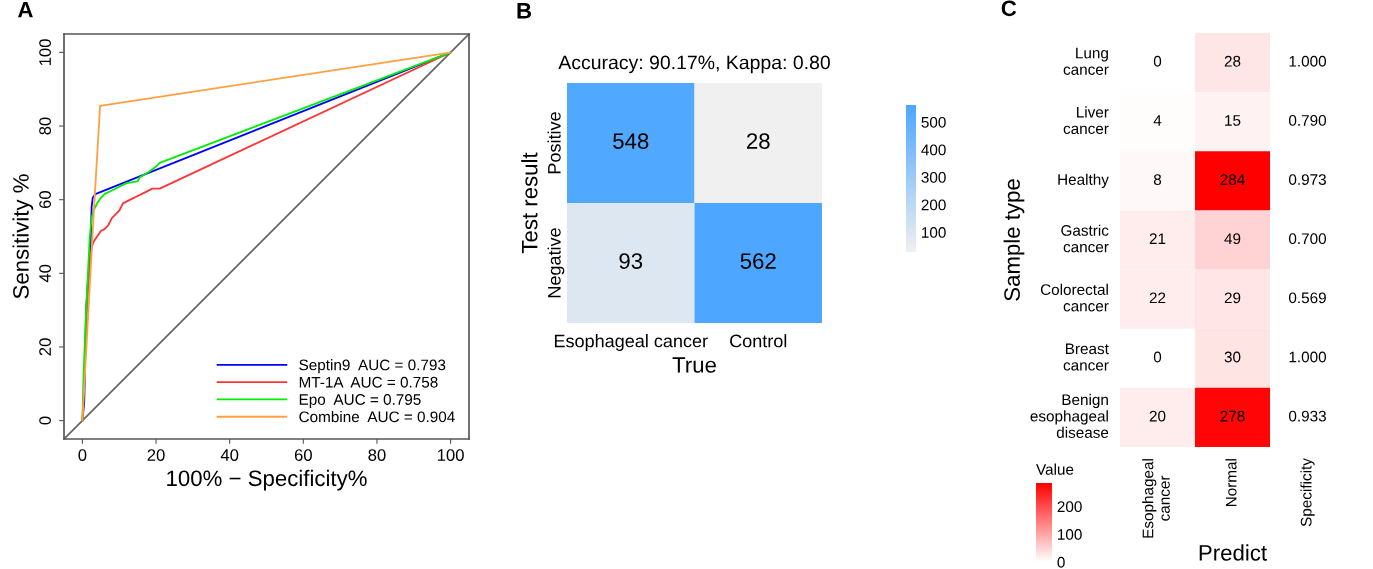 The width and height of the screenshot is (1373, 569). What do you see at coordinates (1307, 492) in the screenshot?
I see `x-tick-label: Specificity` at bounding box center [1307, 492].